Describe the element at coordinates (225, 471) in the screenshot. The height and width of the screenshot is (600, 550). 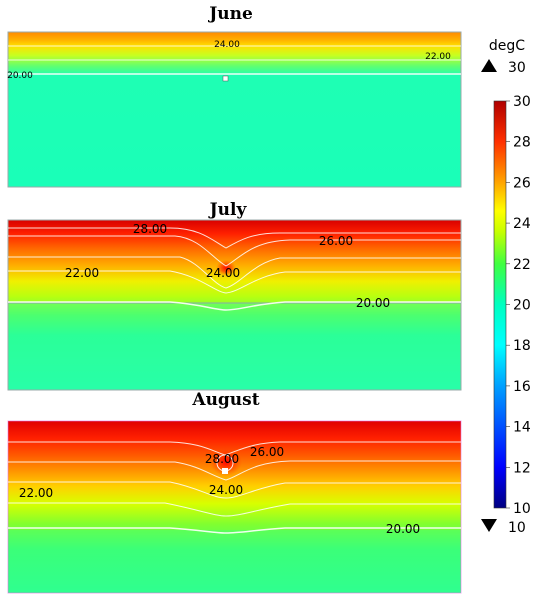
I see `august-marker` at that location.